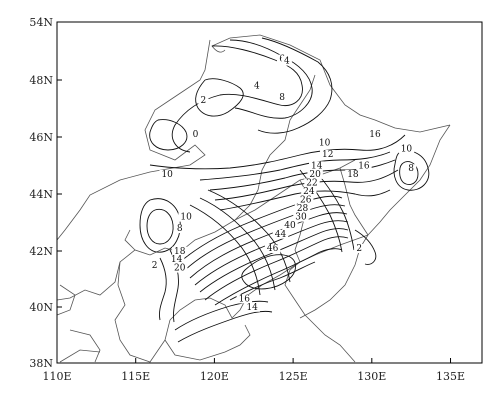  I want to click on contour-label: 28, so click(303, 209).